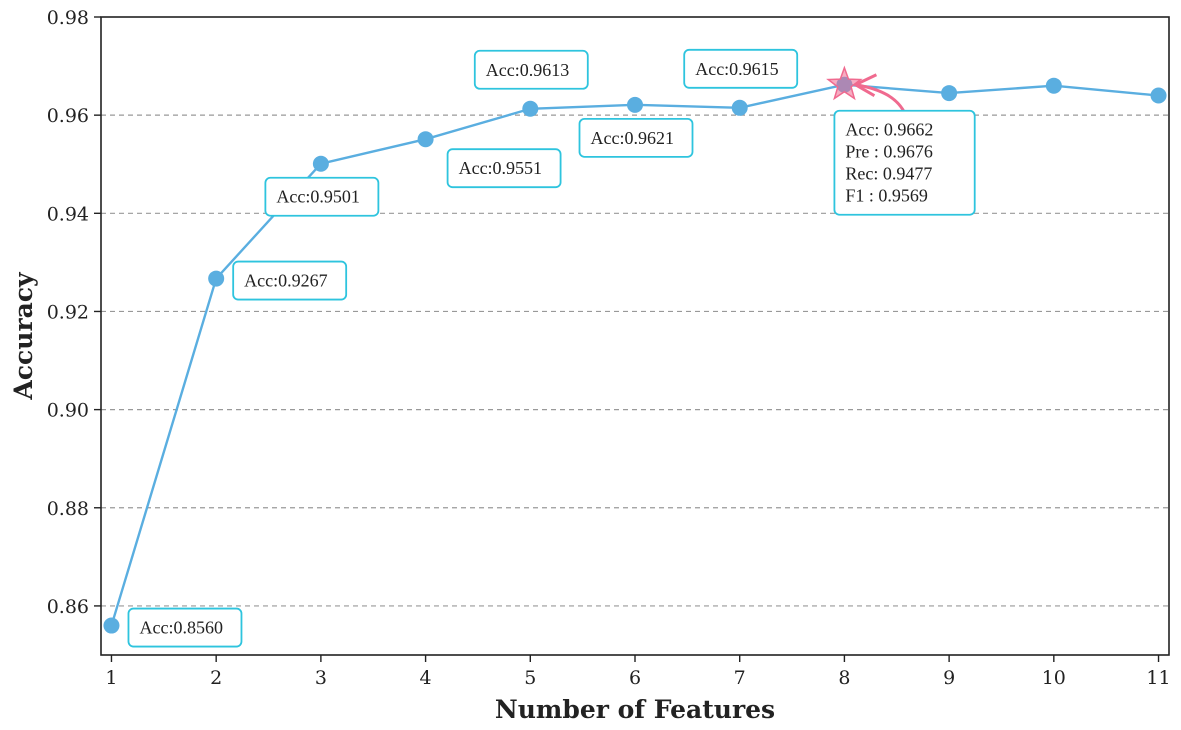 Image resolution: width=1181 pixels, height=730 pixels. Describe the element at coordinates (740, 678) in the screenshot. I see `x-tick-label: 7` at that location.